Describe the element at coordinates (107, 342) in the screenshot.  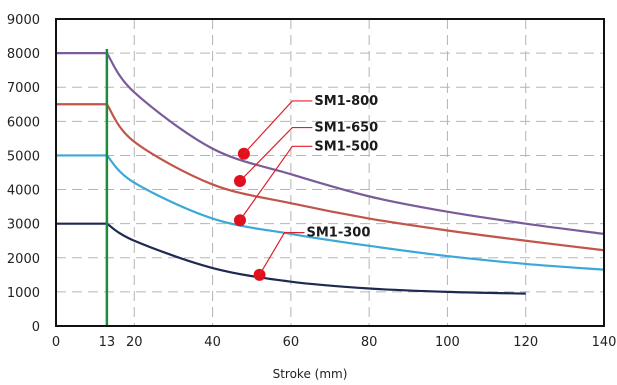
I see `x-tick-label: 13` at that location.